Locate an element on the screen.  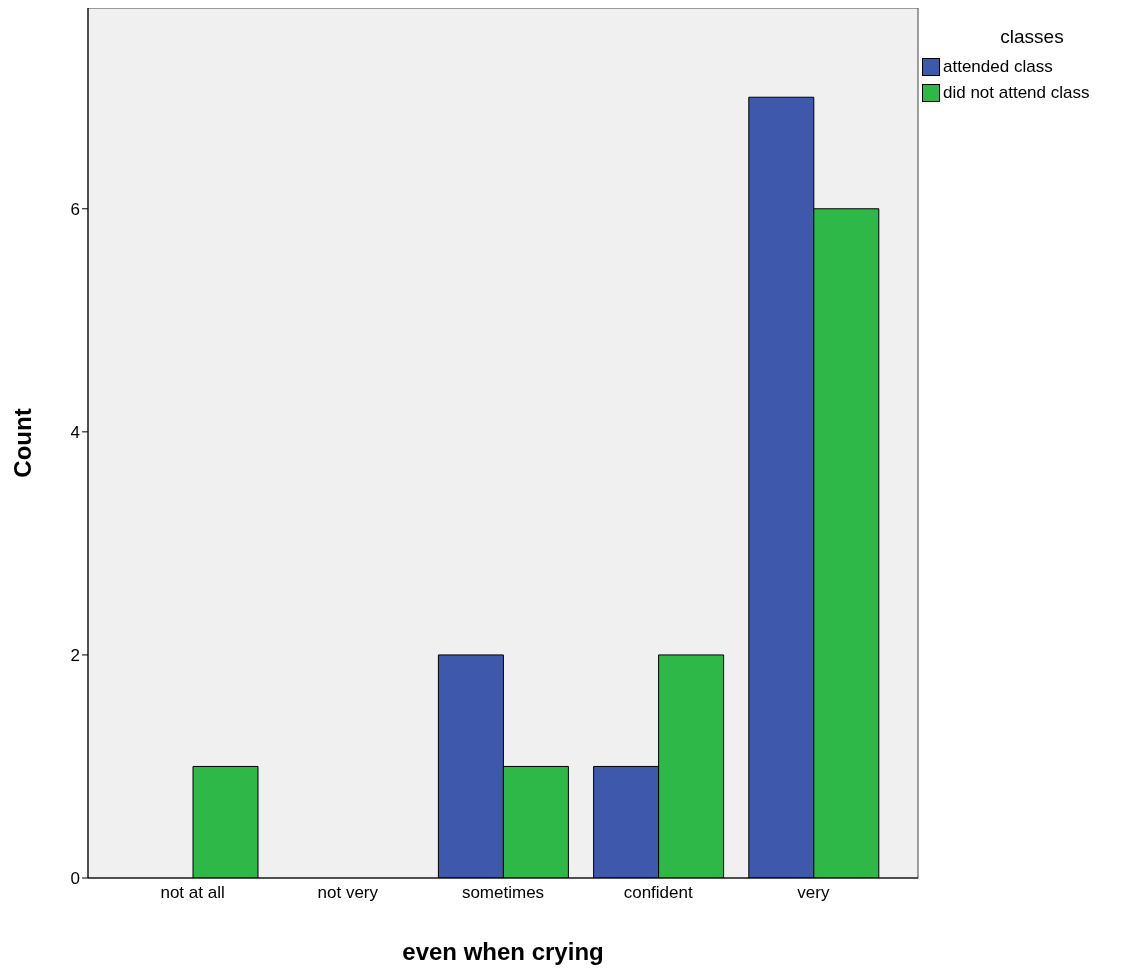
y-tick-label: 2 is located at coordinates (75, 655).